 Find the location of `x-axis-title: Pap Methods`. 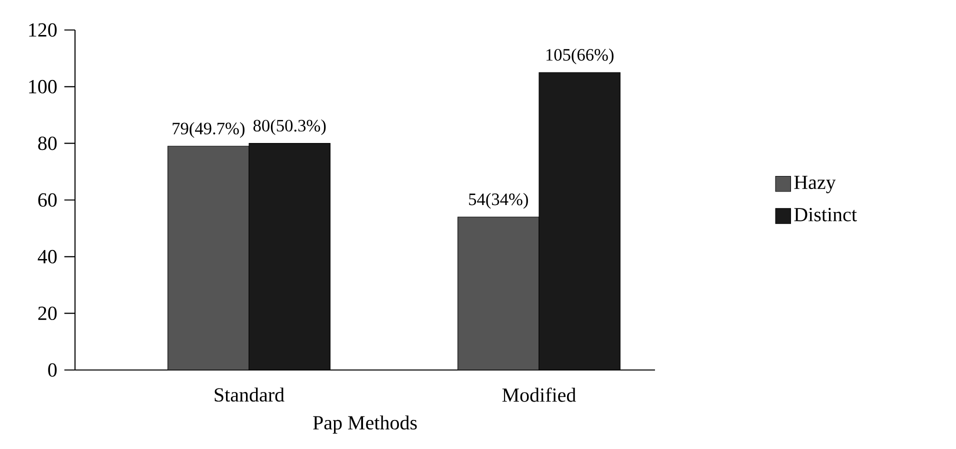

x-axis-title: Pap Methods is located at coordinates (365, 424).